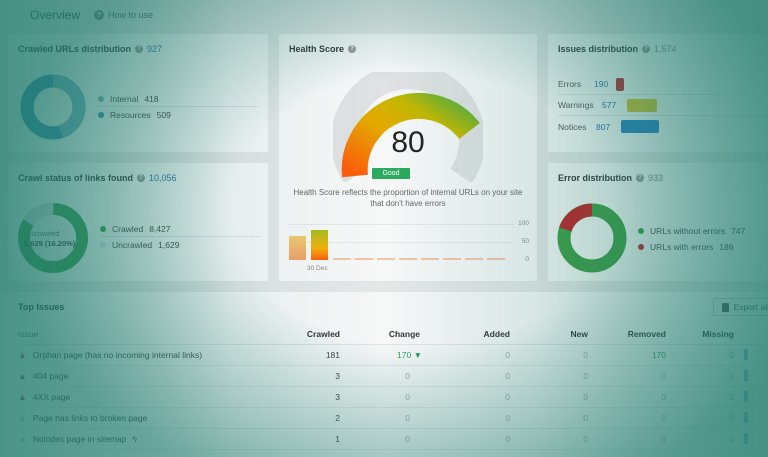  I want to click on card-title: Error distribution ? 933, so click(611, 178).